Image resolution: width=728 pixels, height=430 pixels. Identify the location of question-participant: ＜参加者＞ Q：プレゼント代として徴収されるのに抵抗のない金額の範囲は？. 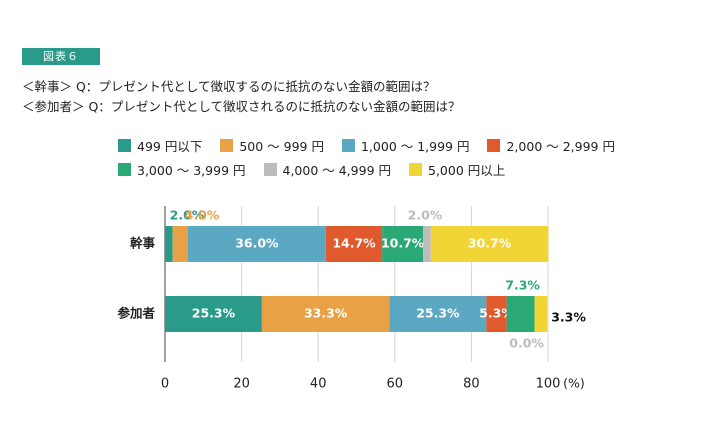
(241, 106).